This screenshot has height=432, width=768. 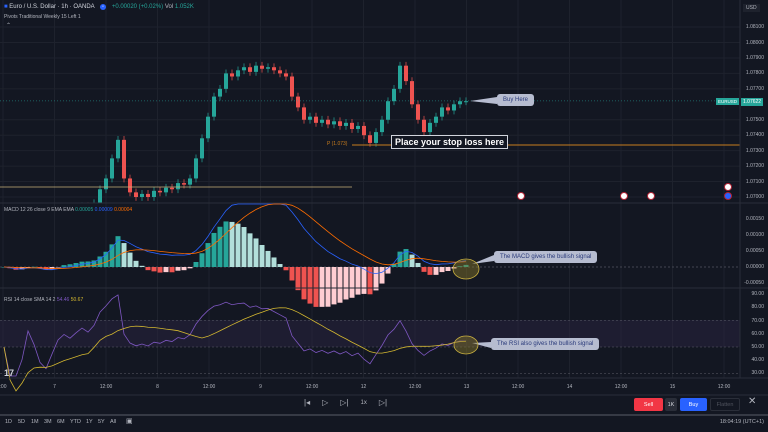 I want to click on tradingview-logo: 17, so click(x=9, y=373).